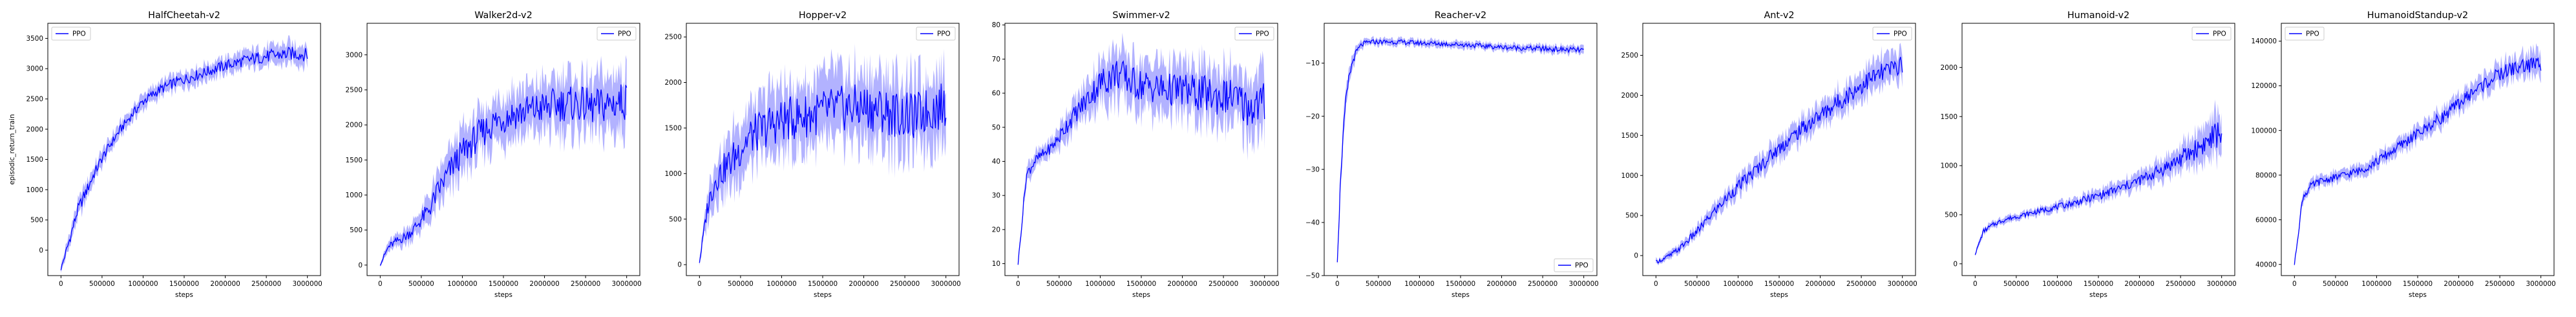 The image size is (2576, 317). What do you see at coordinates (996, 25) in the screenshot?
I see `y-tick-label: 80` at bounding box center [996, 25].